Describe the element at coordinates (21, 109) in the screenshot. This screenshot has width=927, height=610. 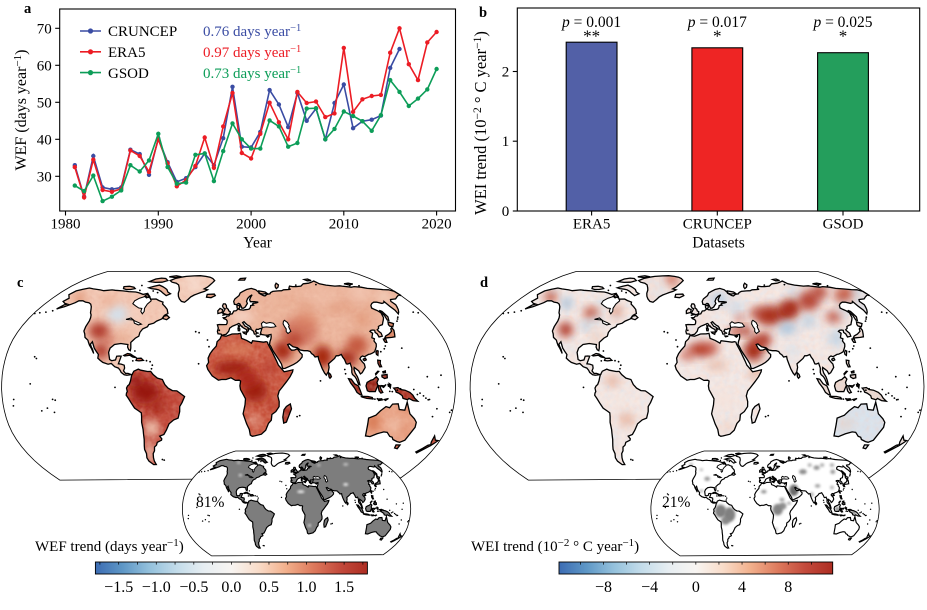
I see `svg-text: WEF (days year−1)` at that location.